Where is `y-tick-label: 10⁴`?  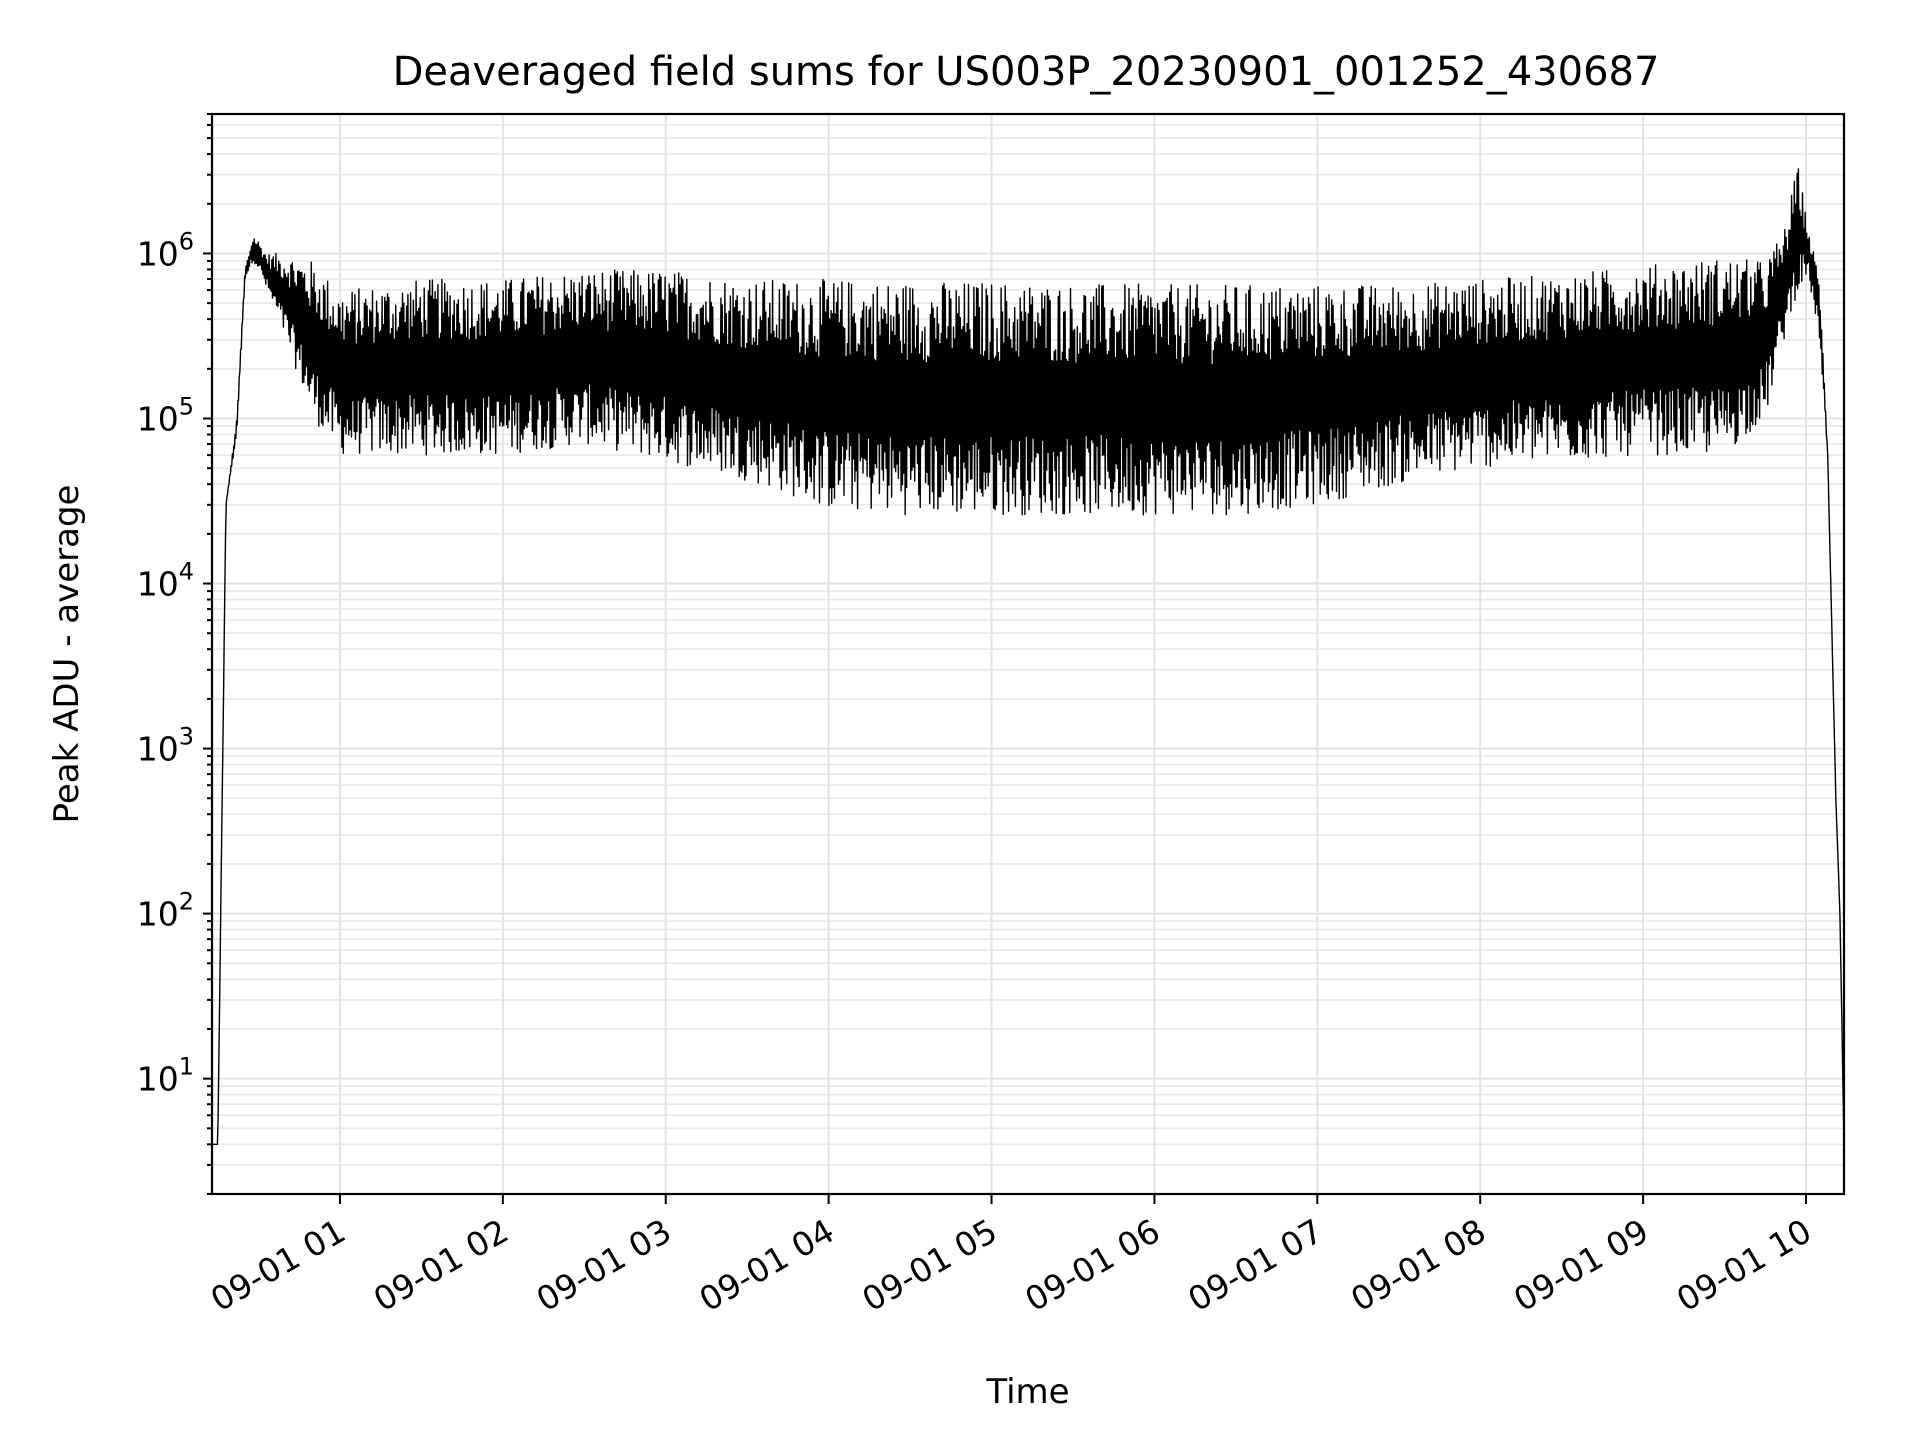
y-tick-label: 10⁴ is located at coordinates (165, 581).